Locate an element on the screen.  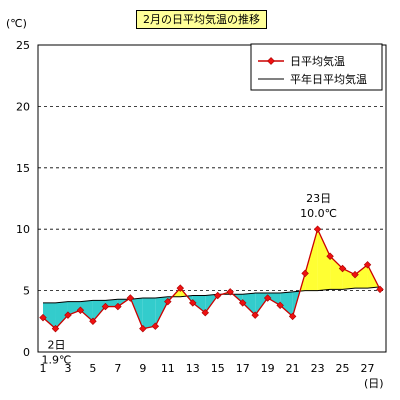
y-tick-label-5: 5 is located at coordinates (26, 291).